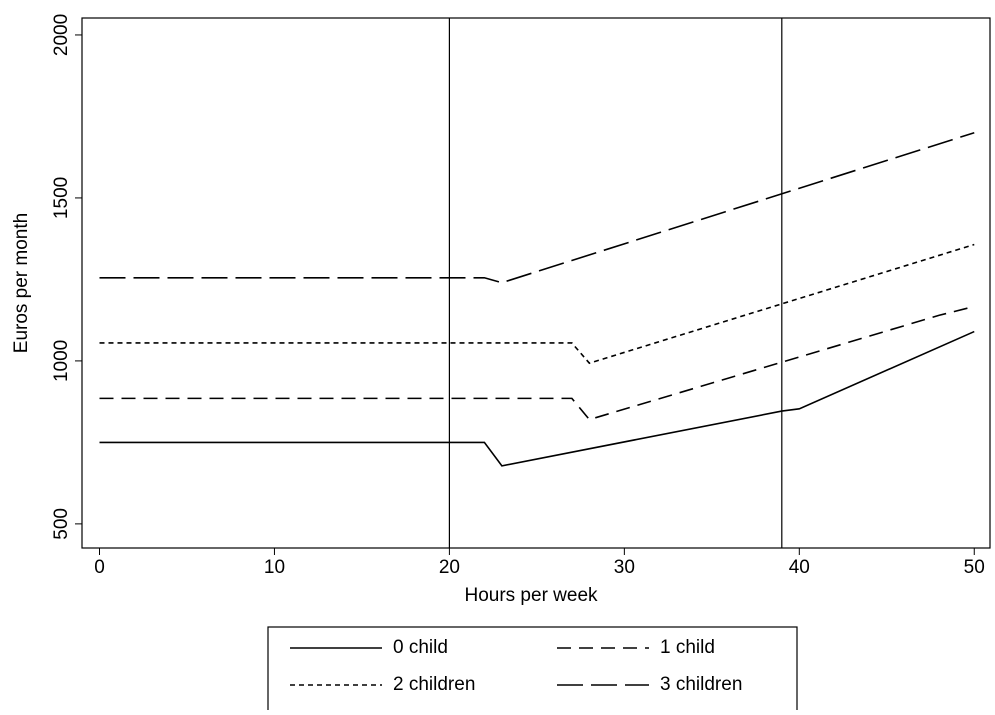 The image size is (995, 715). What do you see at coordinates (974, 567) in the screenshot?
I see `x-tick-label: 50` at bounding box center [974, 567].